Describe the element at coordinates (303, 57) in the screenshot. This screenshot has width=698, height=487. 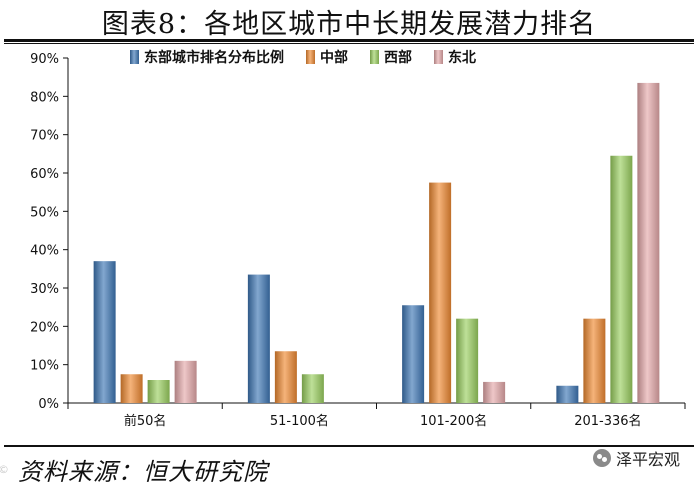
I see `legend: 东部城市排名分布比例 中部 西部 东北` at that location.